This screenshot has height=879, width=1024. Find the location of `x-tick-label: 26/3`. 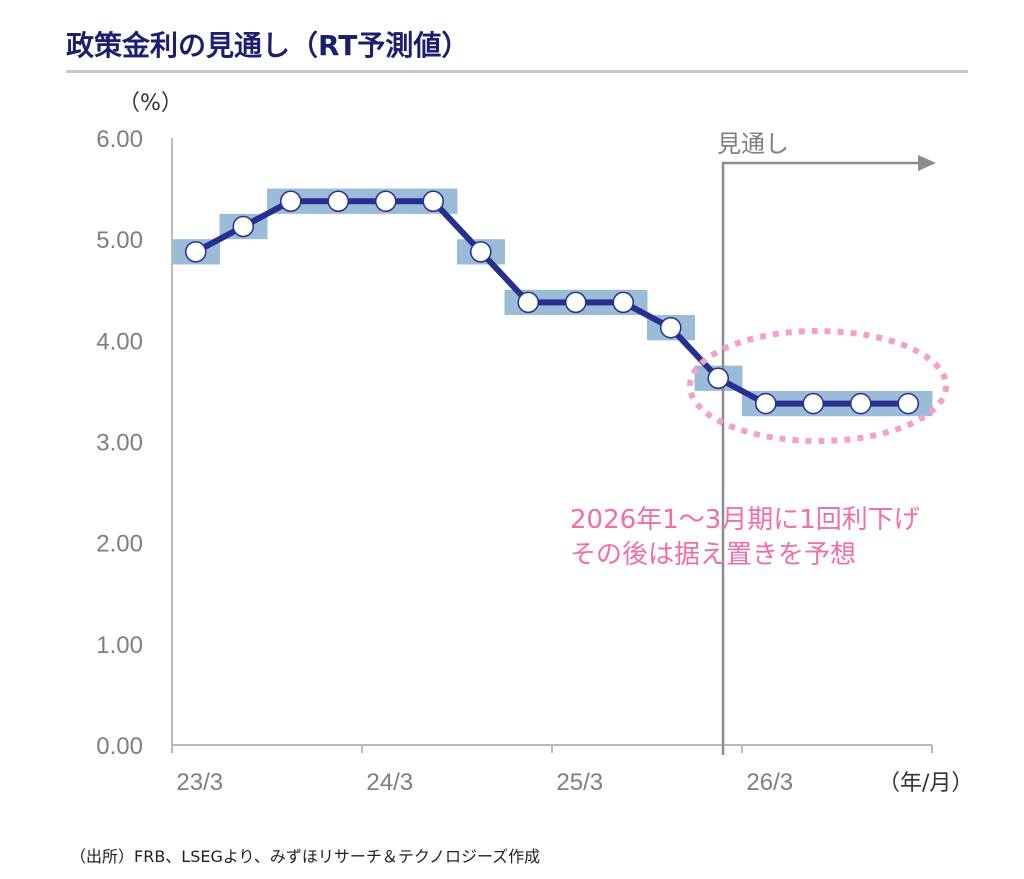

x-tick-label: 26/3 is located at coordinates (769, 782).